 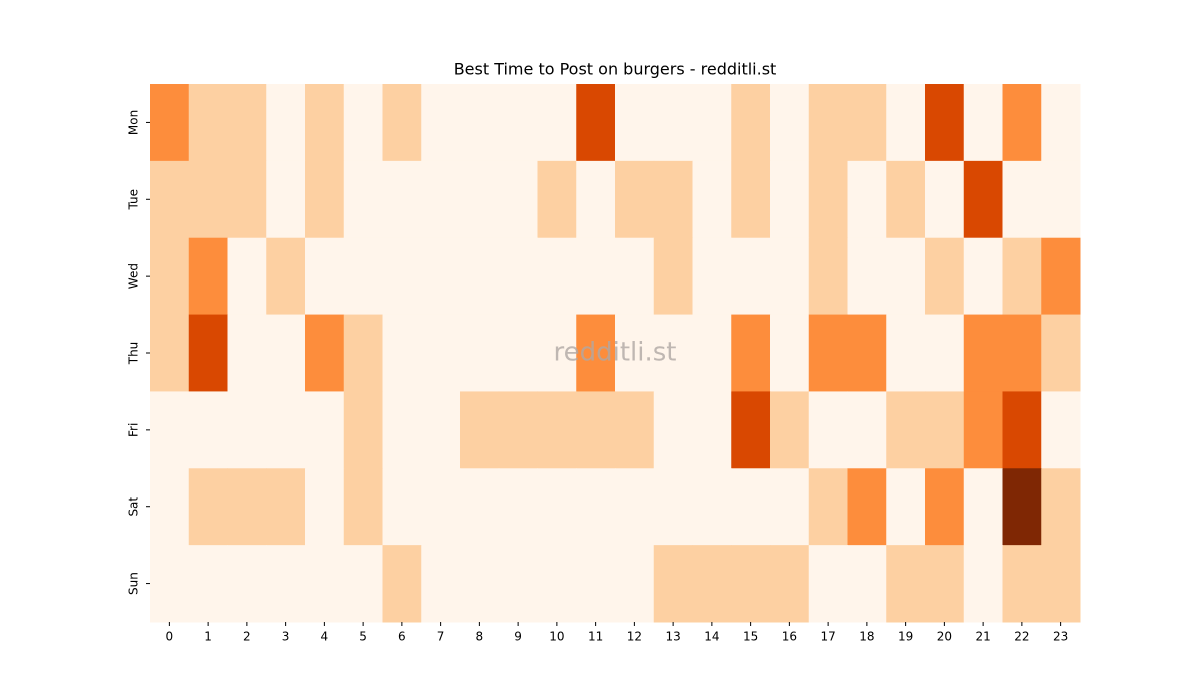 I want to click on y-tick-label: Thu, so click(x=134, y=354).